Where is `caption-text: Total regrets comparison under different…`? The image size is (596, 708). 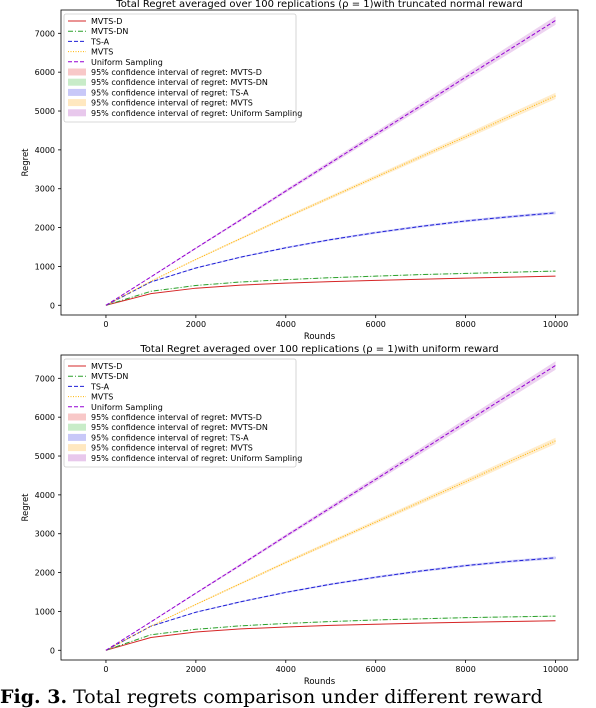 caption-text: Total regrets comparison under different… is located at coordinates (308, 697).